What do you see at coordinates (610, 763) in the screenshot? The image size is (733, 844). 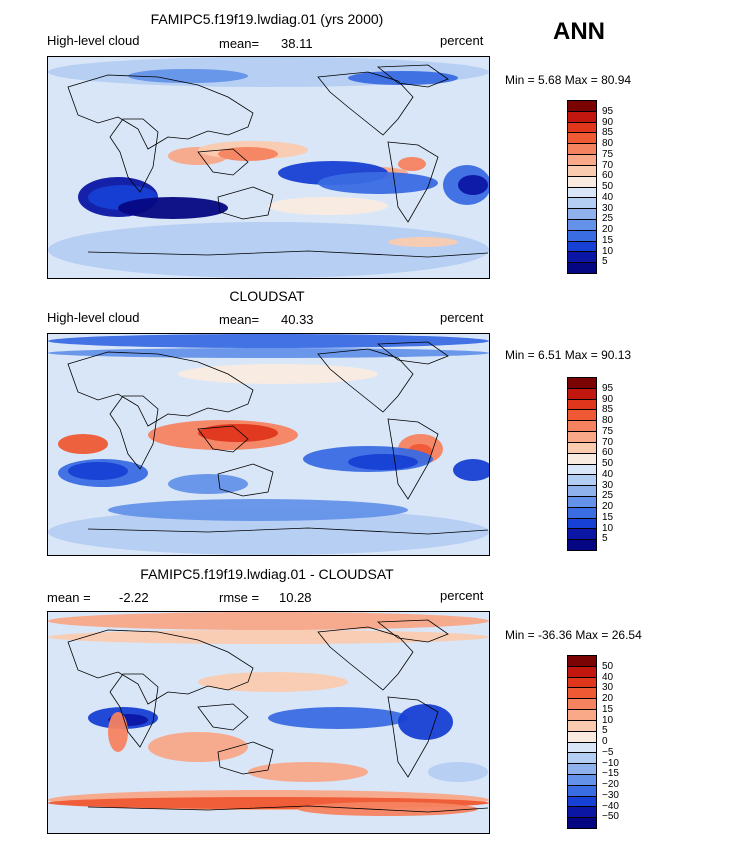 I see `colorbar-tick-label: −10` at bounding box center [610, 763].